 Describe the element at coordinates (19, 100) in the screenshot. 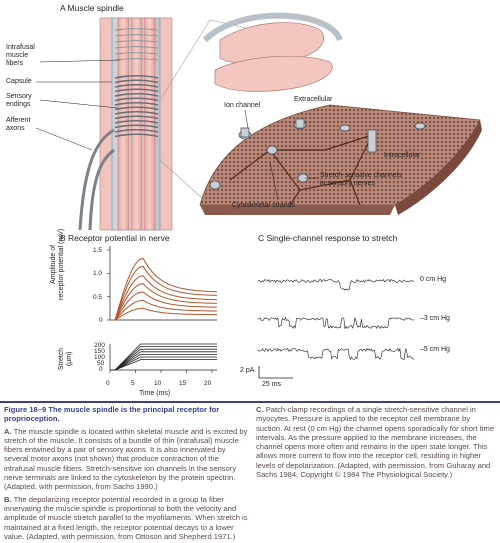

I see `label-sensory-endings: Sensory endings` at that location.